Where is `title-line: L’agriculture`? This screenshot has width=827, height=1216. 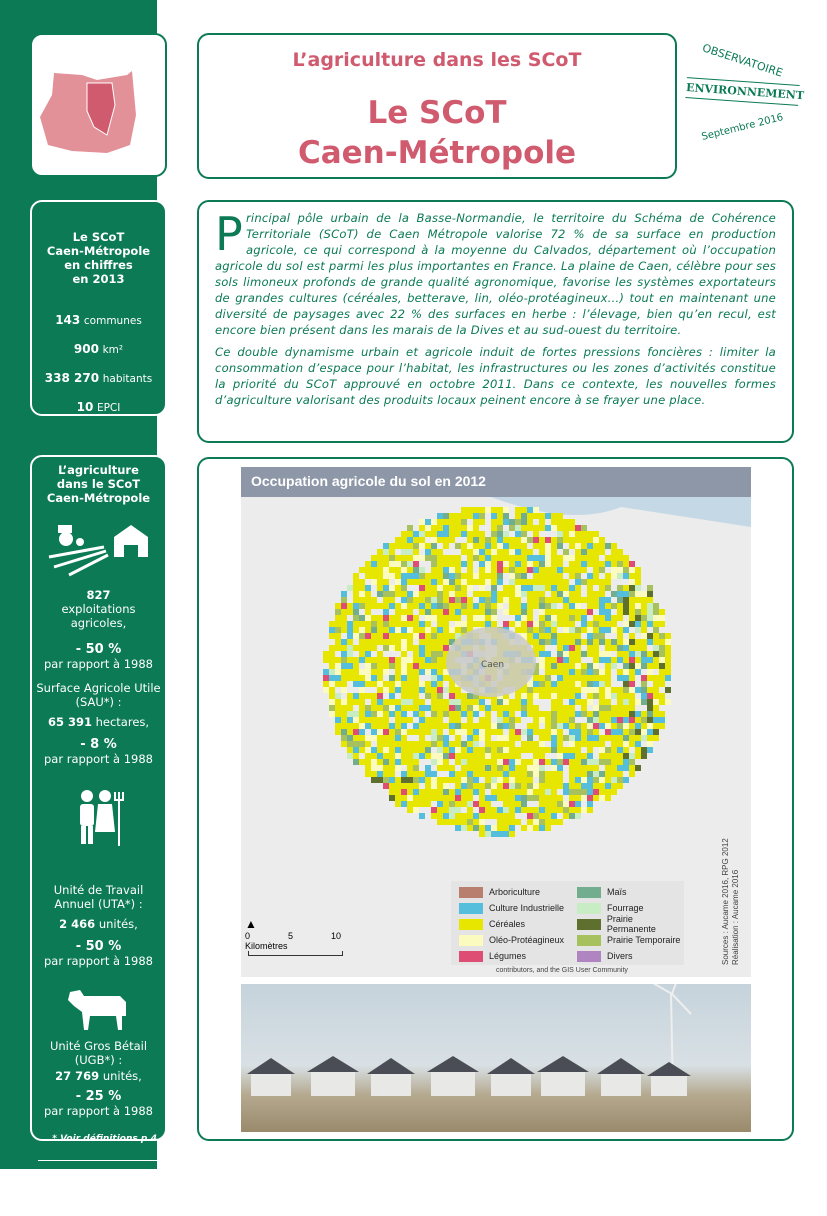
title-line: L’agriculture is located at coordinates (98, 470).